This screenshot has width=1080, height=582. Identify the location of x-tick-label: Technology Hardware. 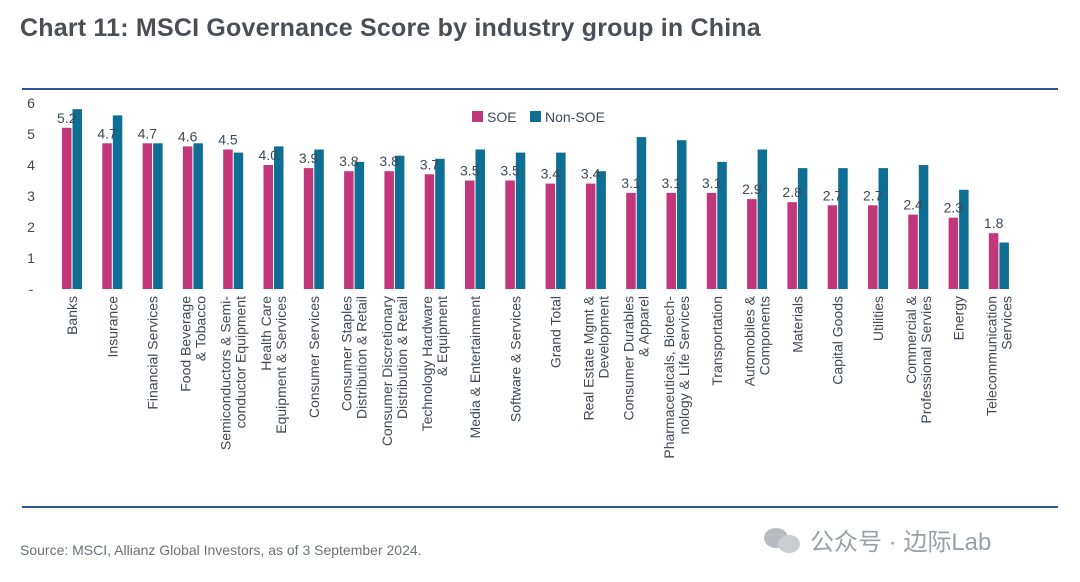
(427, 364).